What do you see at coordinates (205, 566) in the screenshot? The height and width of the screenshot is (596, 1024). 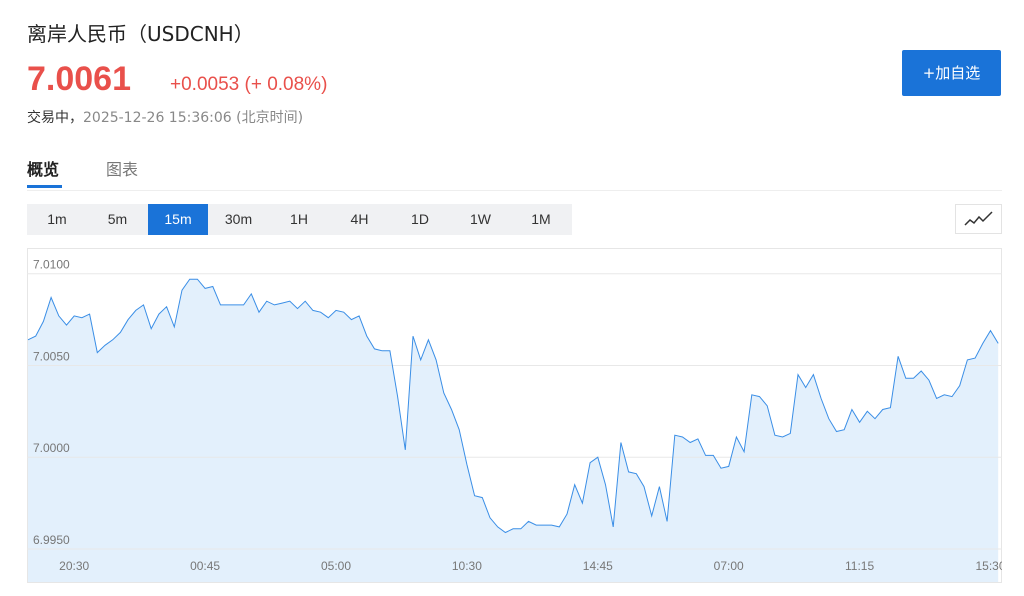 I see `x-tick-label: 00:45` at bounding box center [205, 566].